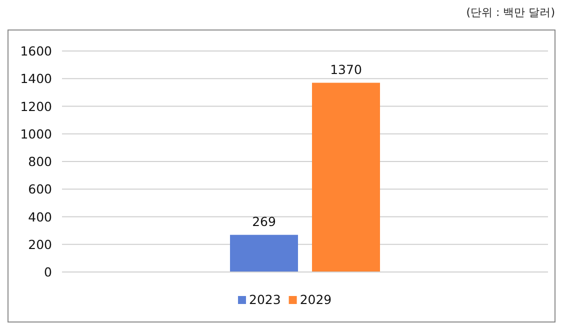  I want to click on y-tick-label: 200, so click(40, 244).